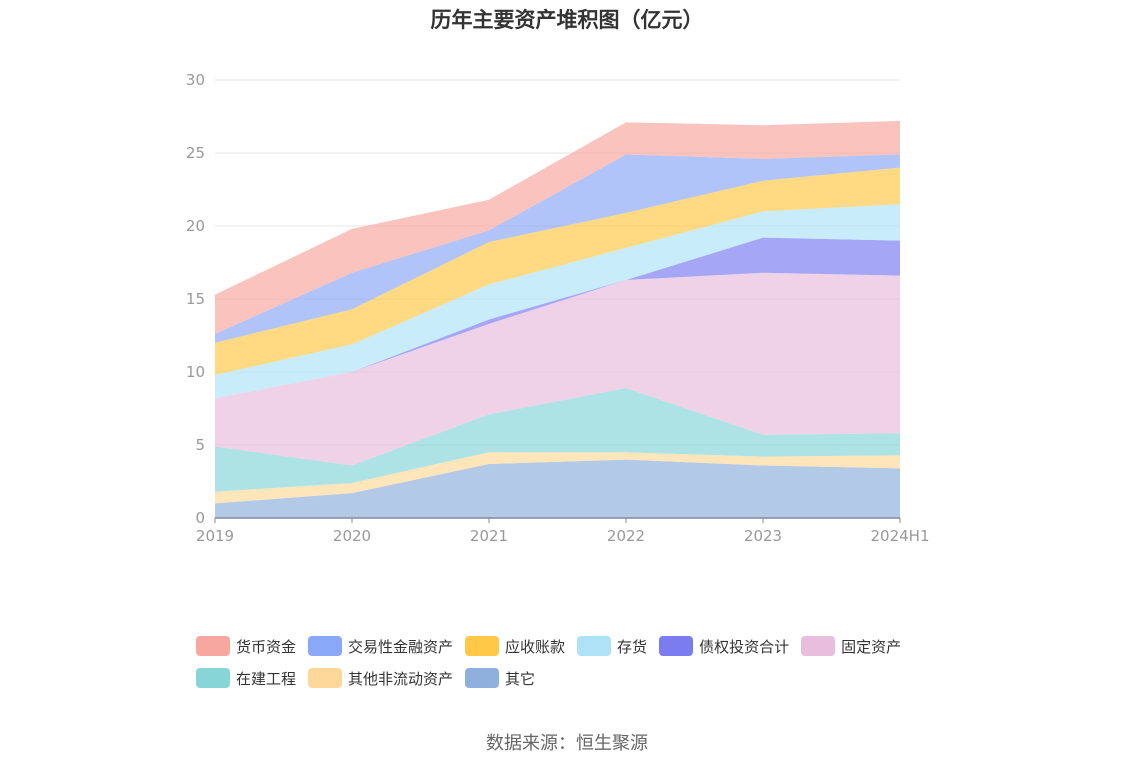  Describe the element at coordinates (744, 646) in the screenshot. I see `legend-label: 债权投资合计` at that location.